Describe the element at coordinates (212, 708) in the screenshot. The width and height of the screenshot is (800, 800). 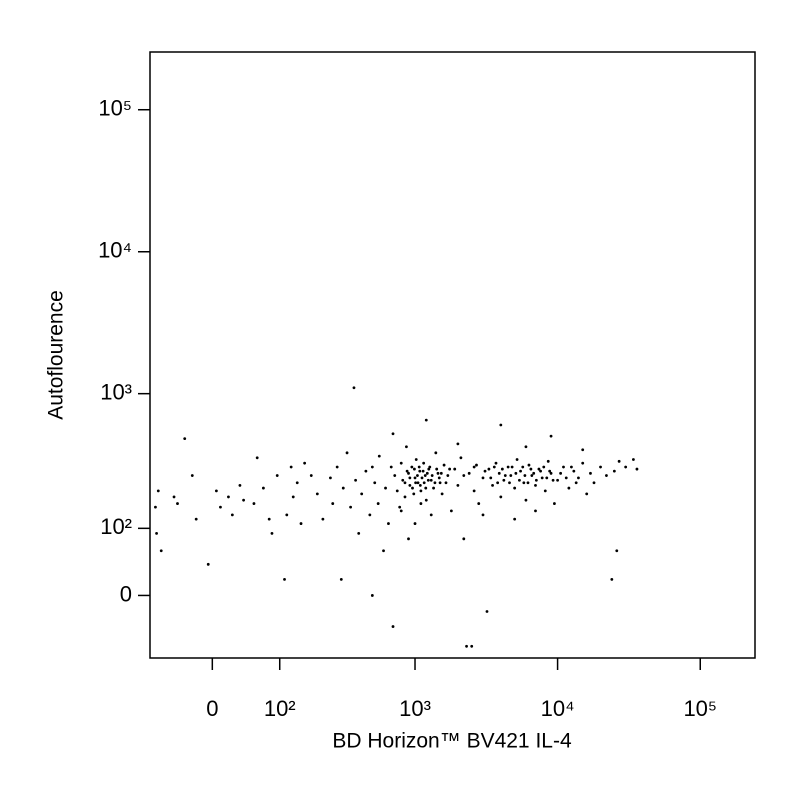
I see `x-tick-label: 0` at that location.